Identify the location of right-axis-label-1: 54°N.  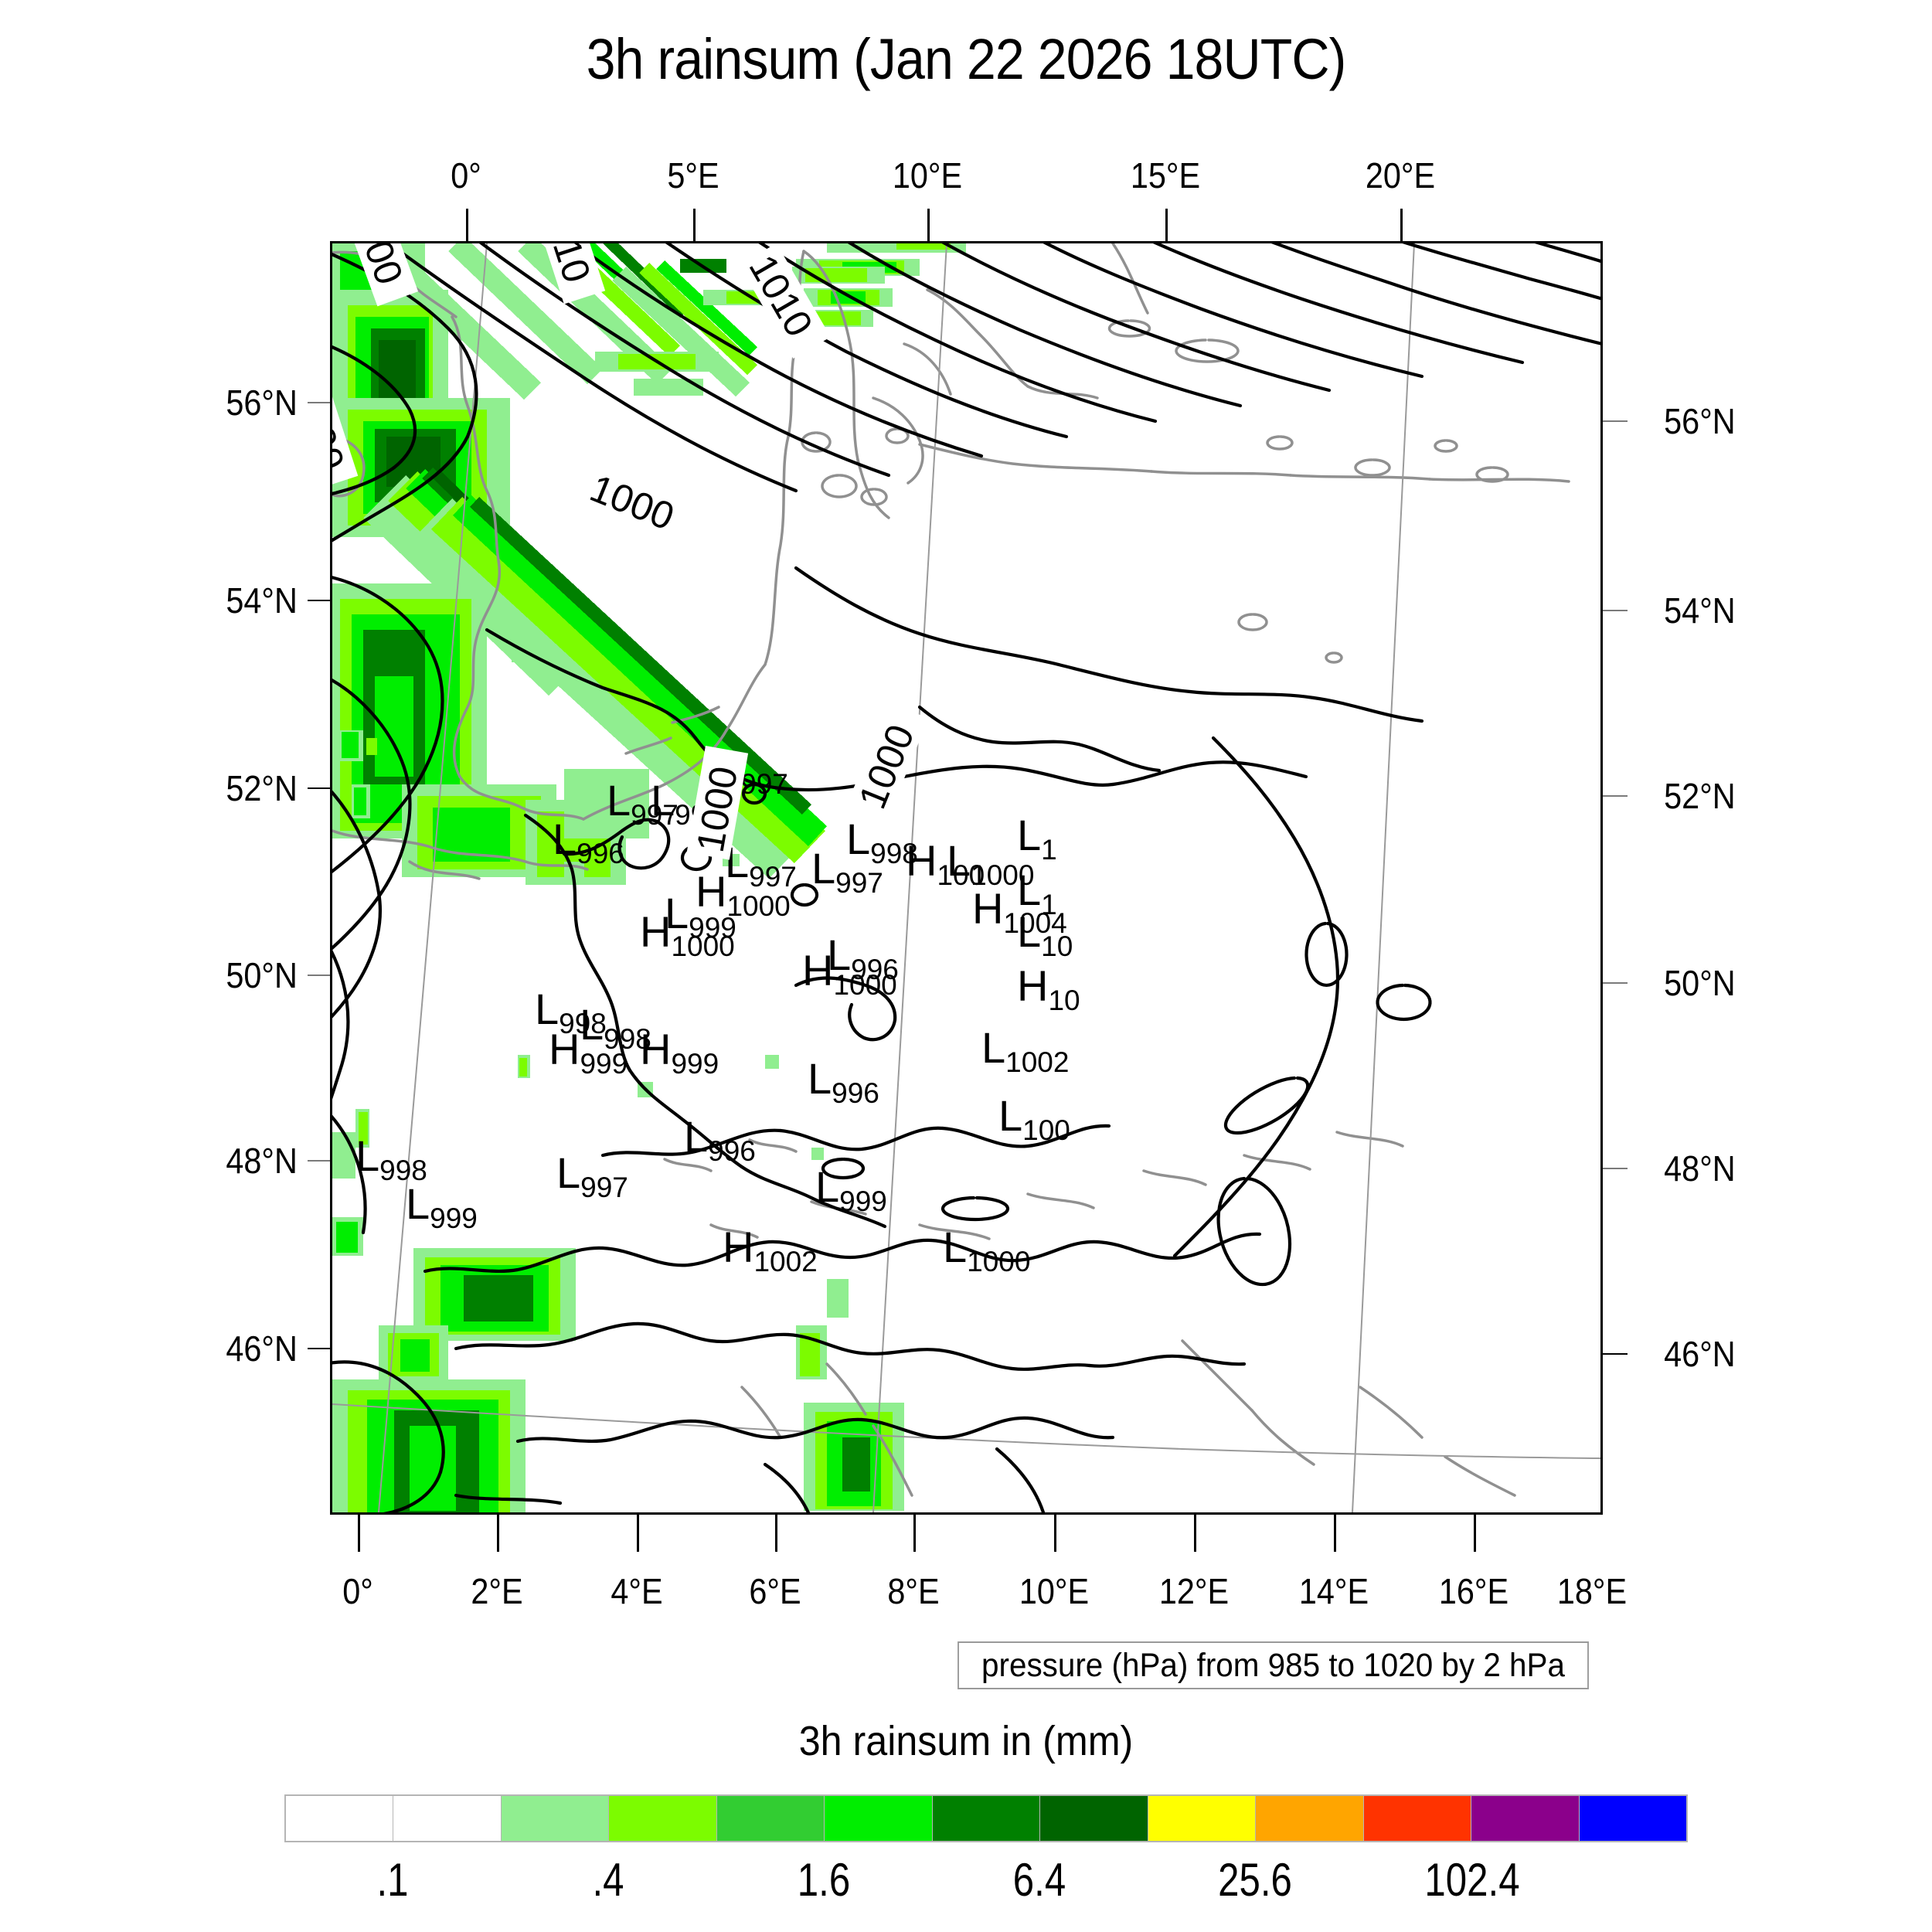
(1700, 610).